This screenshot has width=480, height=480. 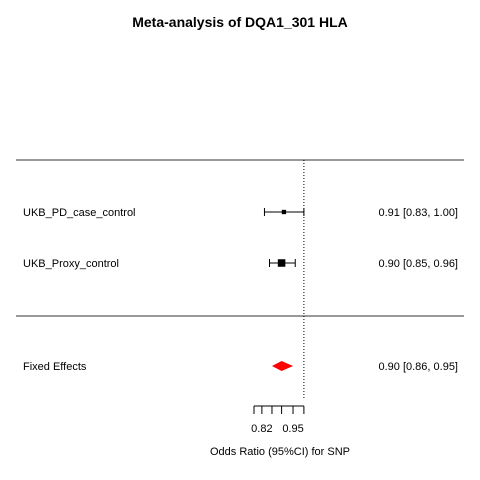 I want to click on study-ci-text-2: 0.90 [0.85, 0.96], so click(x=418, y=264).